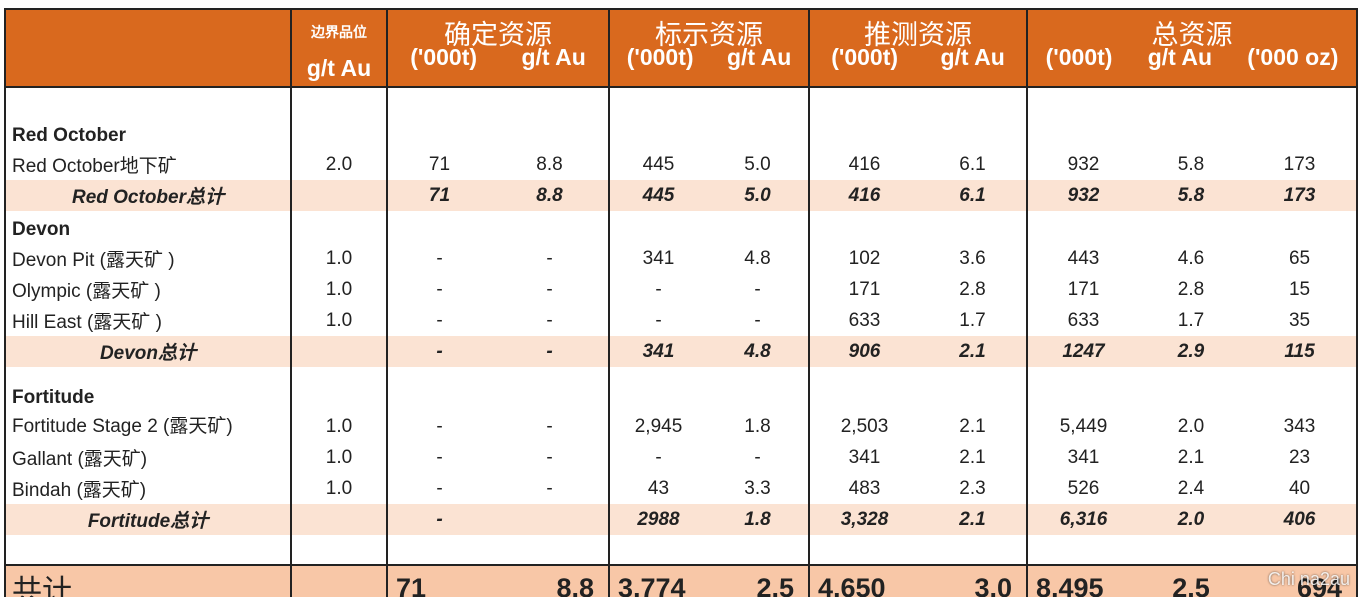  I want to click on deposit-name: Red October地下矿, so click(148, 164).